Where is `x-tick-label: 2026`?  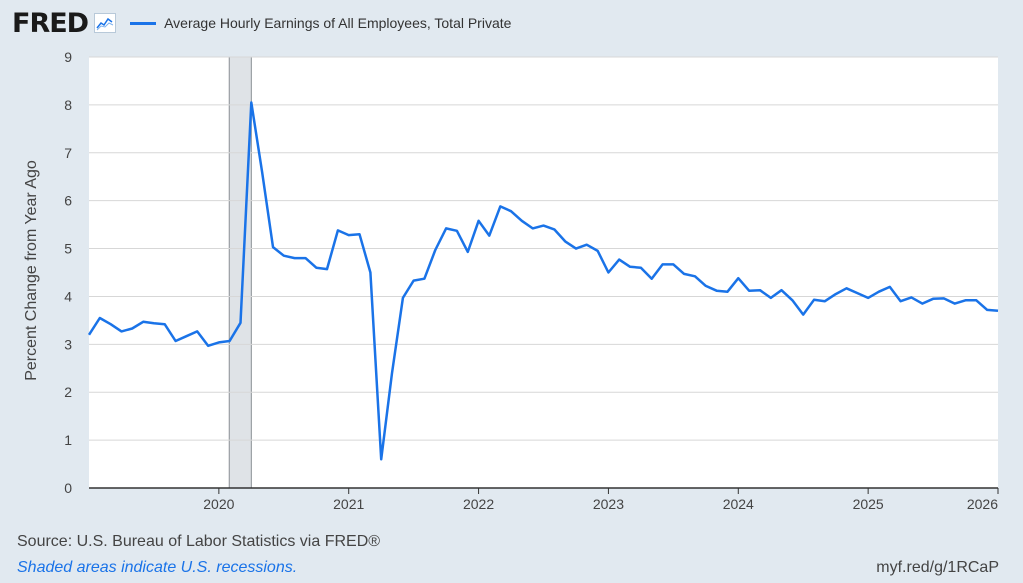 x-tick-label: 2026 is located at coordinates (982, 504).